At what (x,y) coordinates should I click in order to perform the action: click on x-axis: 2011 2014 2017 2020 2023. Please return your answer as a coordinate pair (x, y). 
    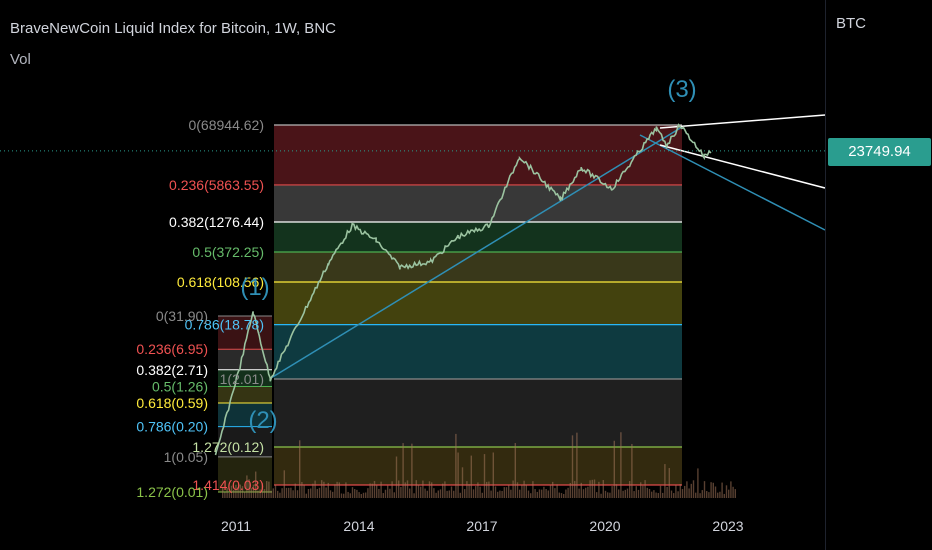
    Looking at the image, I should click on (482, 526).